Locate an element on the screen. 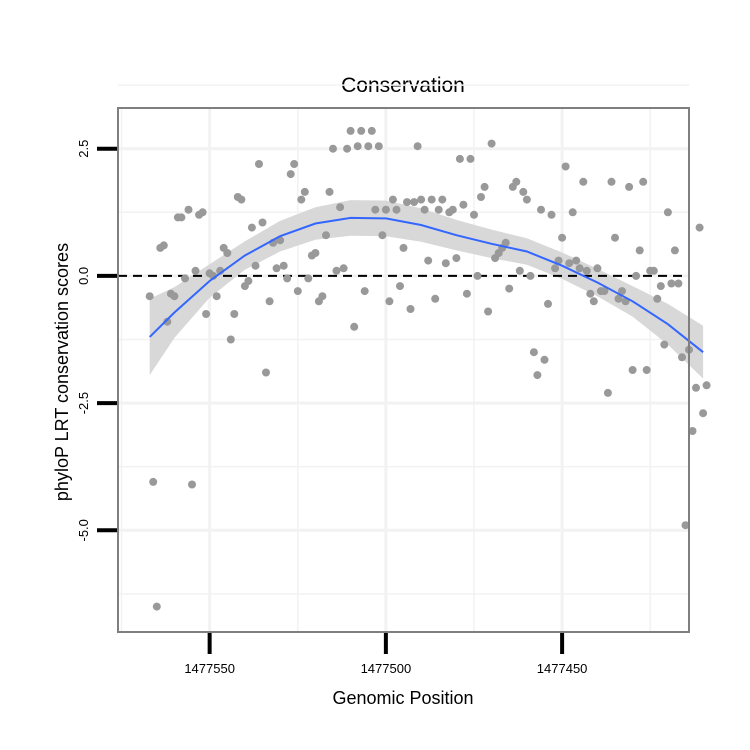  smooth-line is located at coordinates (426, 284).